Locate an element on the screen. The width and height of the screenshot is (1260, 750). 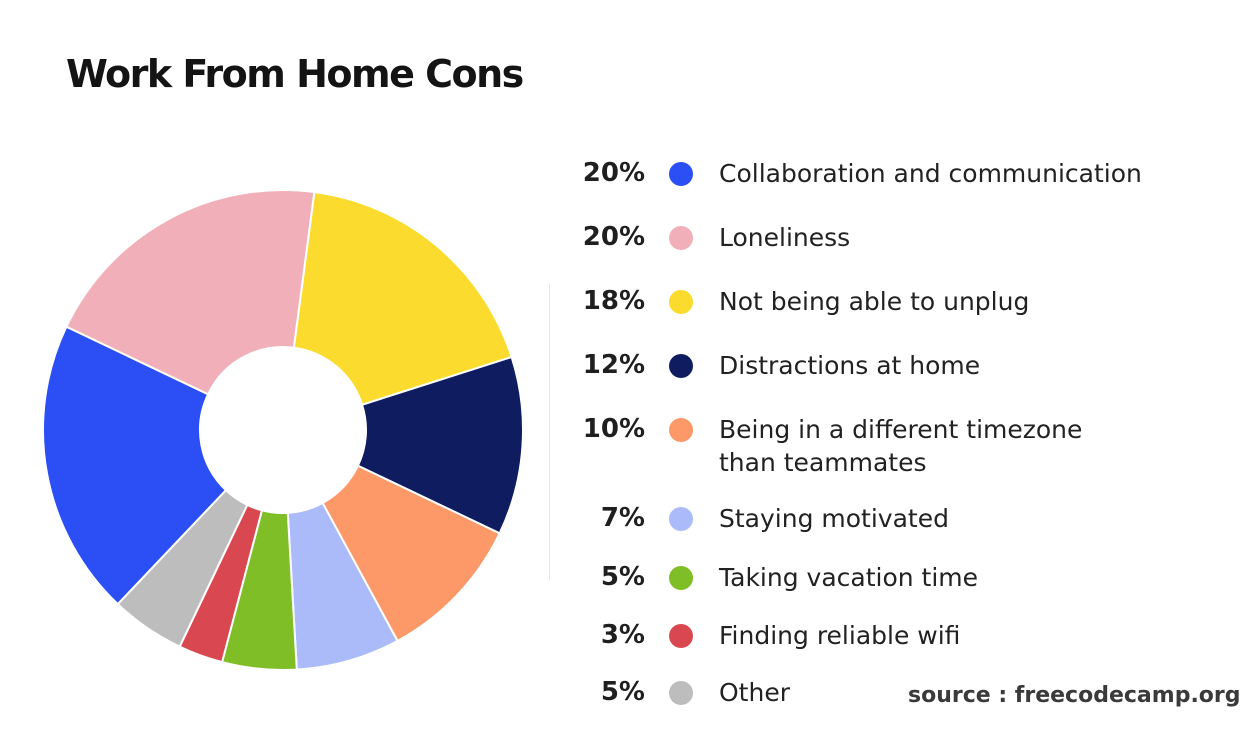
legend-percent: 18% is located at coordinates (613, 301).